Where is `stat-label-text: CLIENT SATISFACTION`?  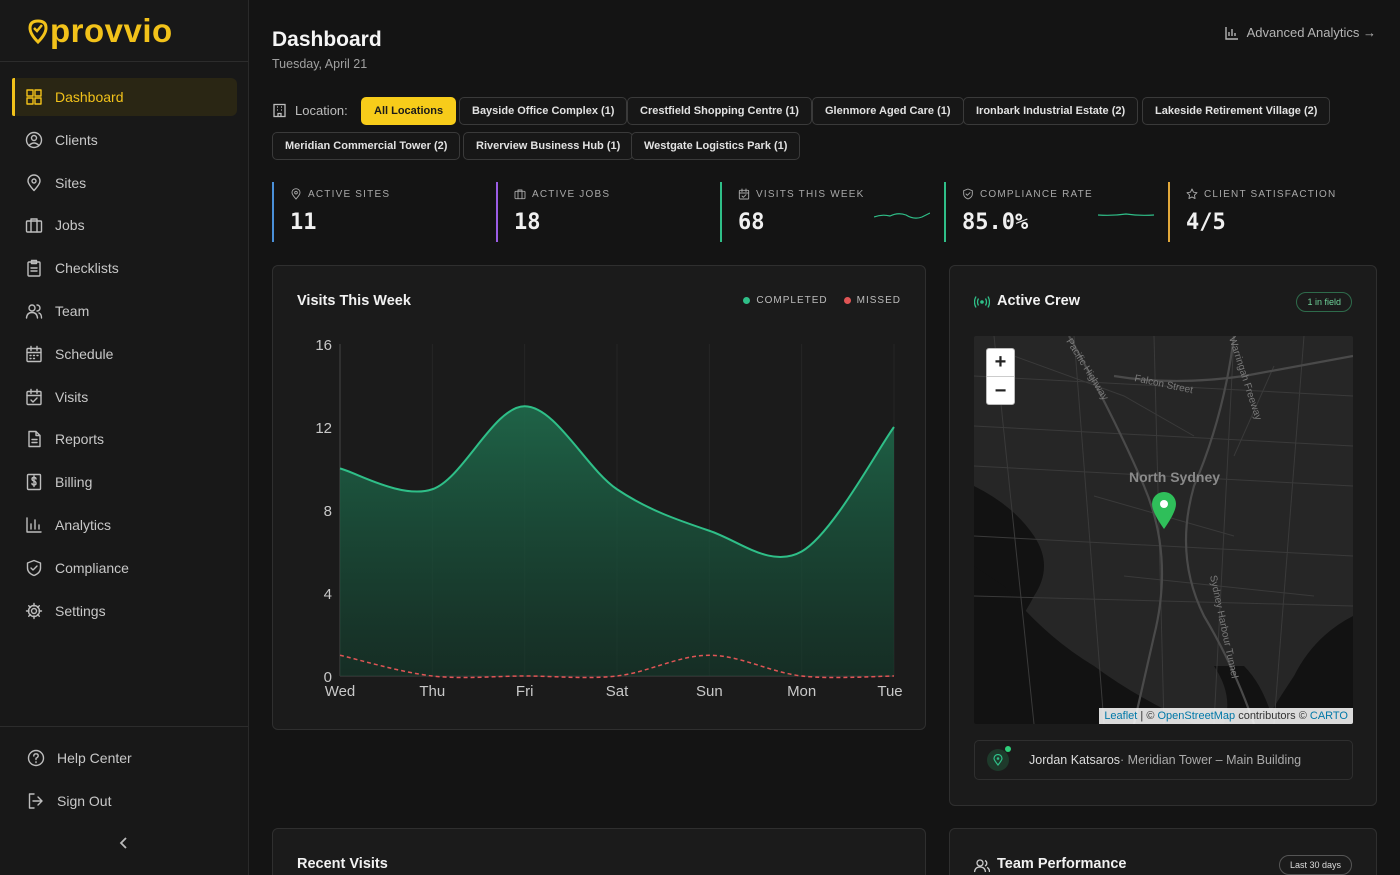 stat-label-text: CLIENT SATISFACTION is located at coordinates (1270, 194).